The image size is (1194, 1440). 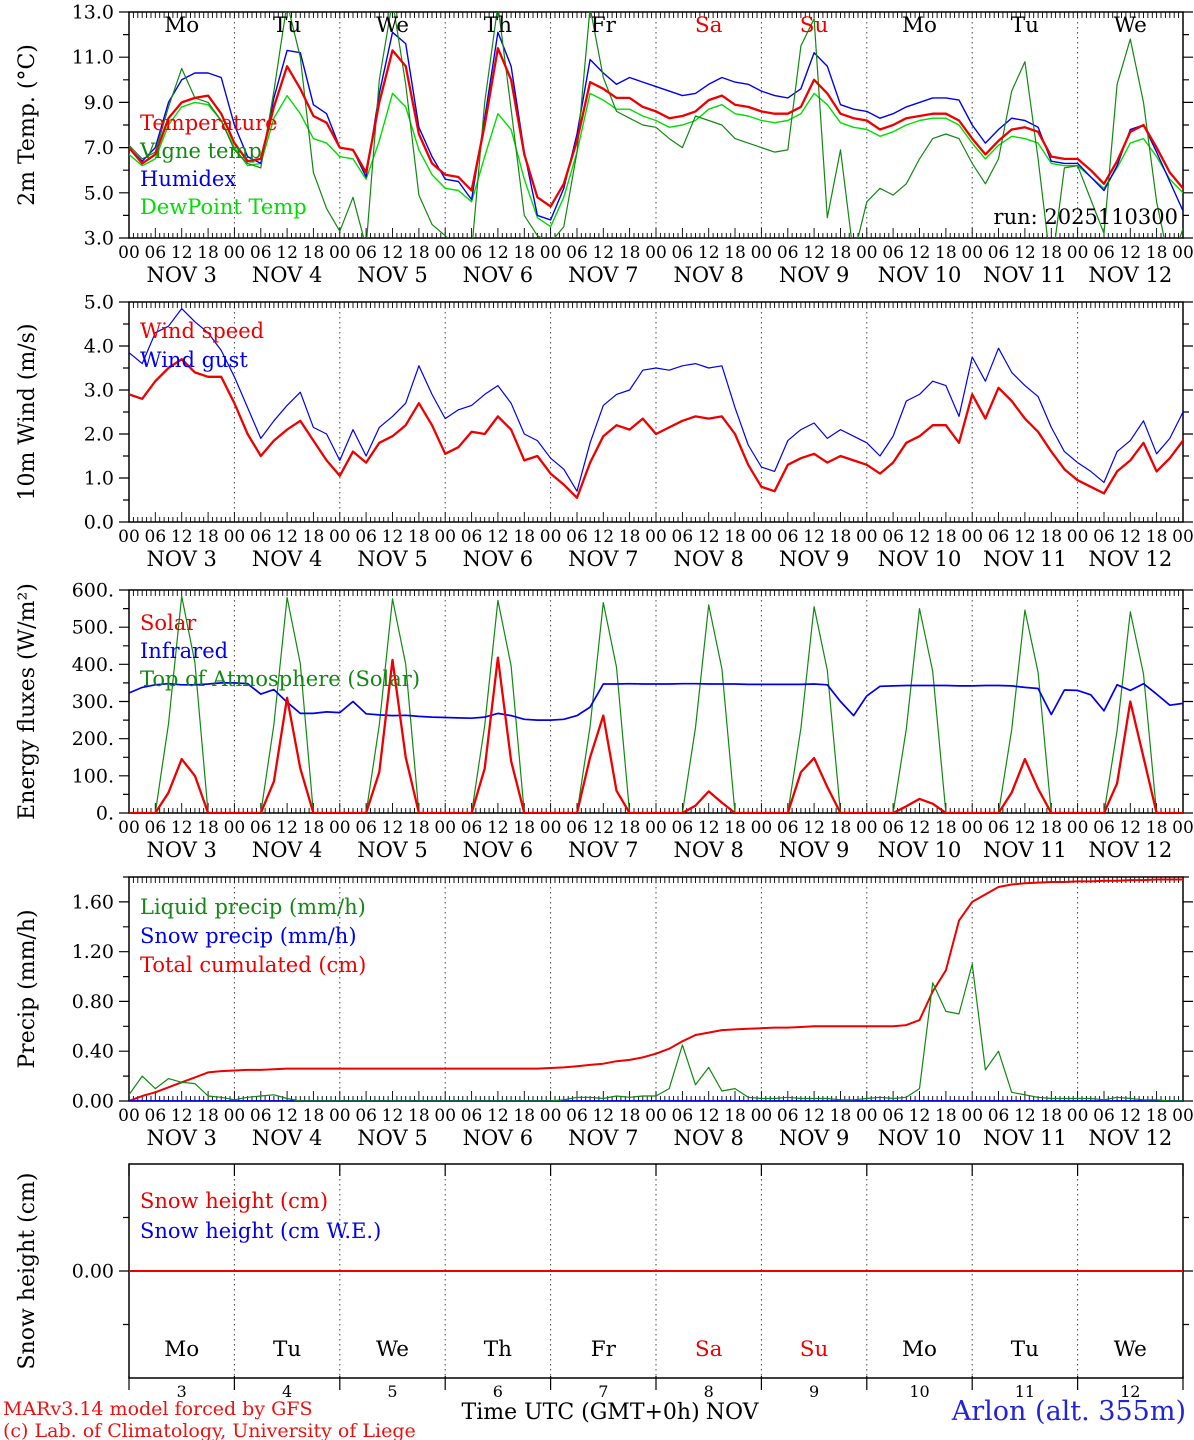 What do you see at coordinates (708, 275) in the screenshot?
I see `date-label: NOV 8` at bounding box center [708, 275].